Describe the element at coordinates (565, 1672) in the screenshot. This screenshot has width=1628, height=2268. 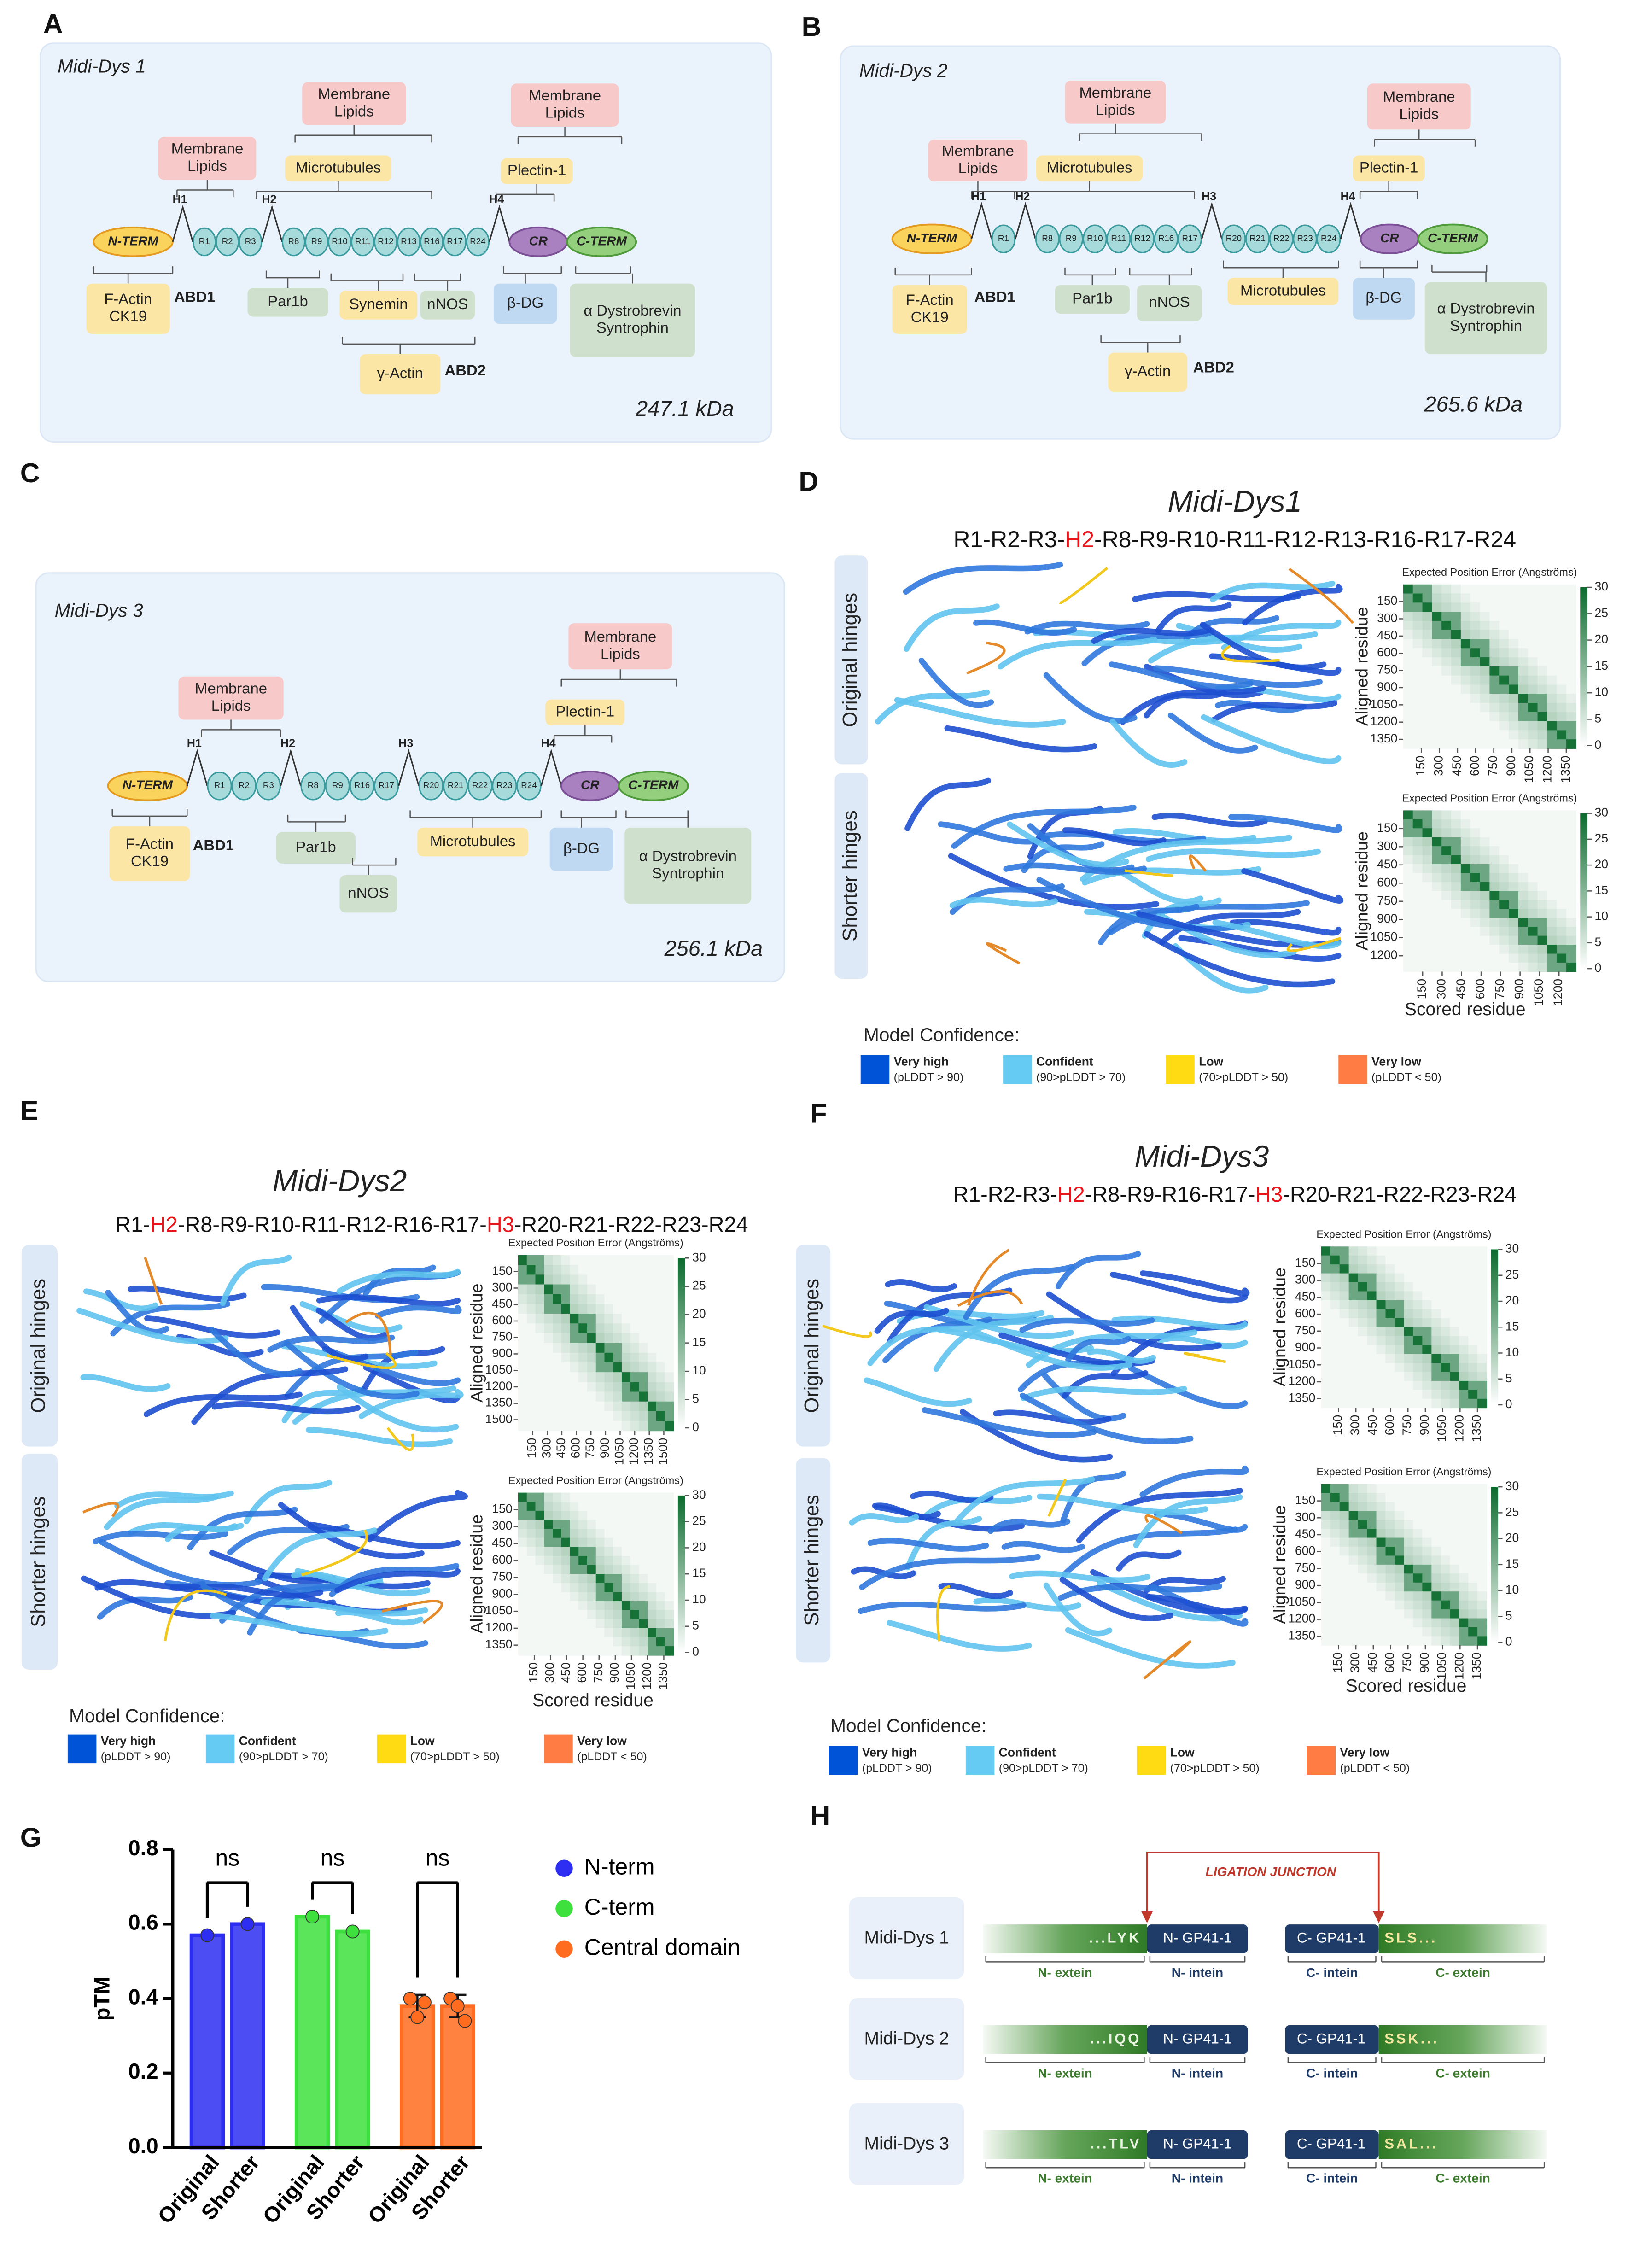
I see `x-tick-label: 450` at that location.